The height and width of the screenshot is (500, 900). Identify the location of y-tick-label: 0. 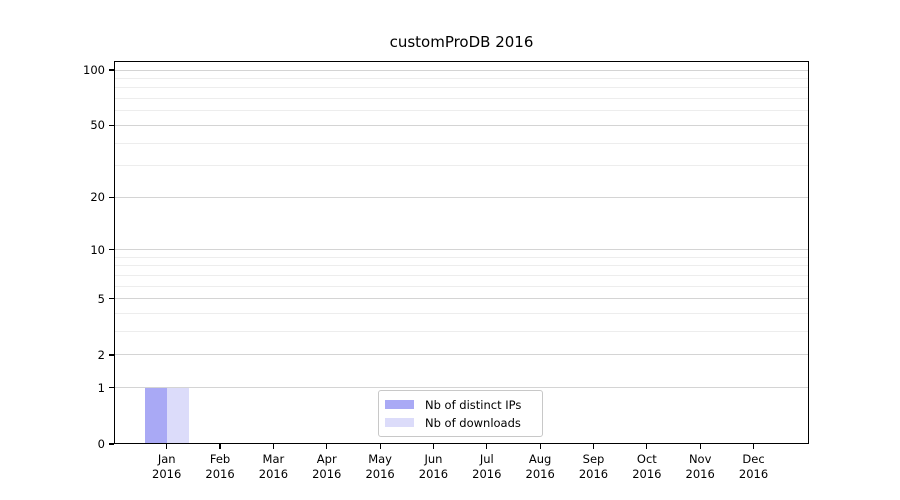
(101, 444).